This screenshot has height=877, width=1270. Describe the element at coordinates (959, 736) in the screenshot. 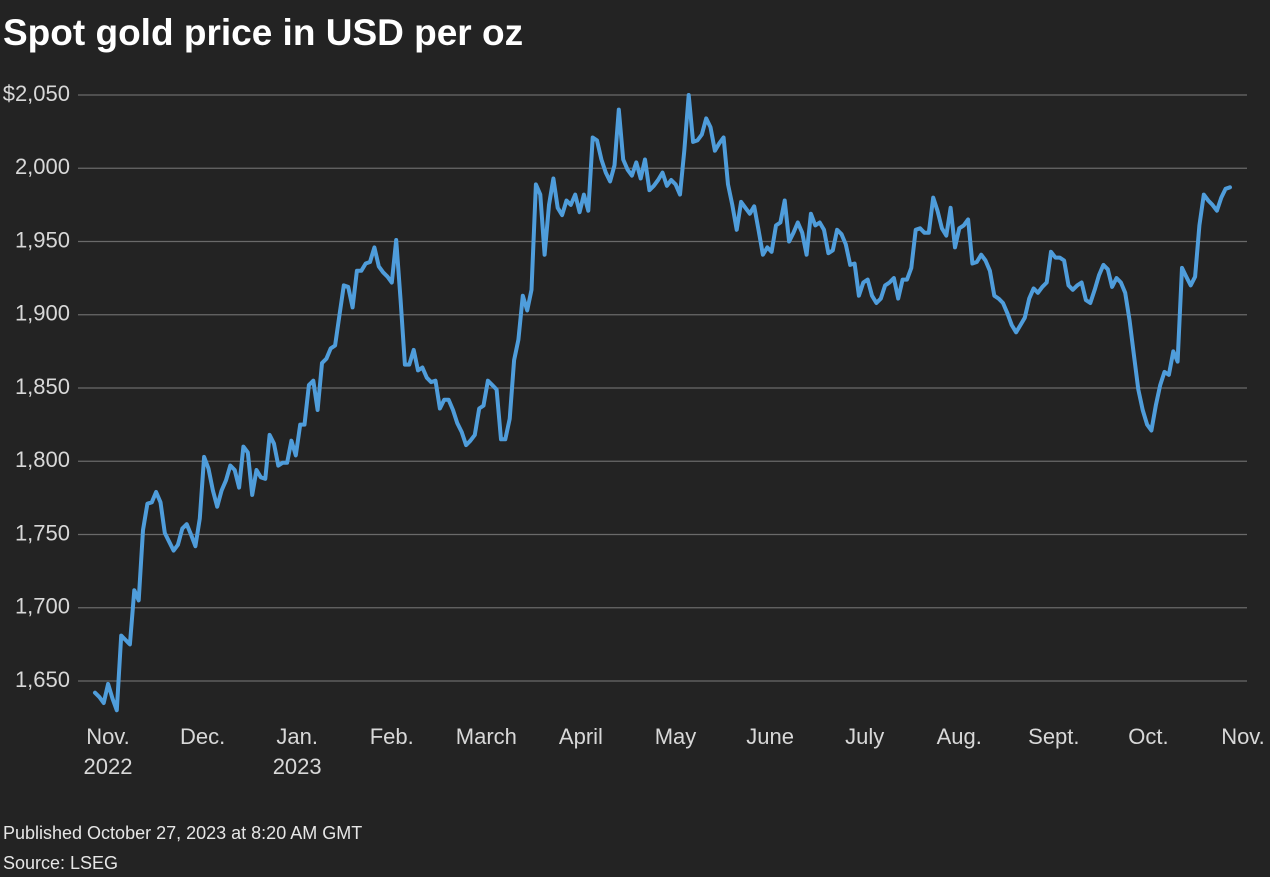

I see `x-tick-label: Aug.` at that location.